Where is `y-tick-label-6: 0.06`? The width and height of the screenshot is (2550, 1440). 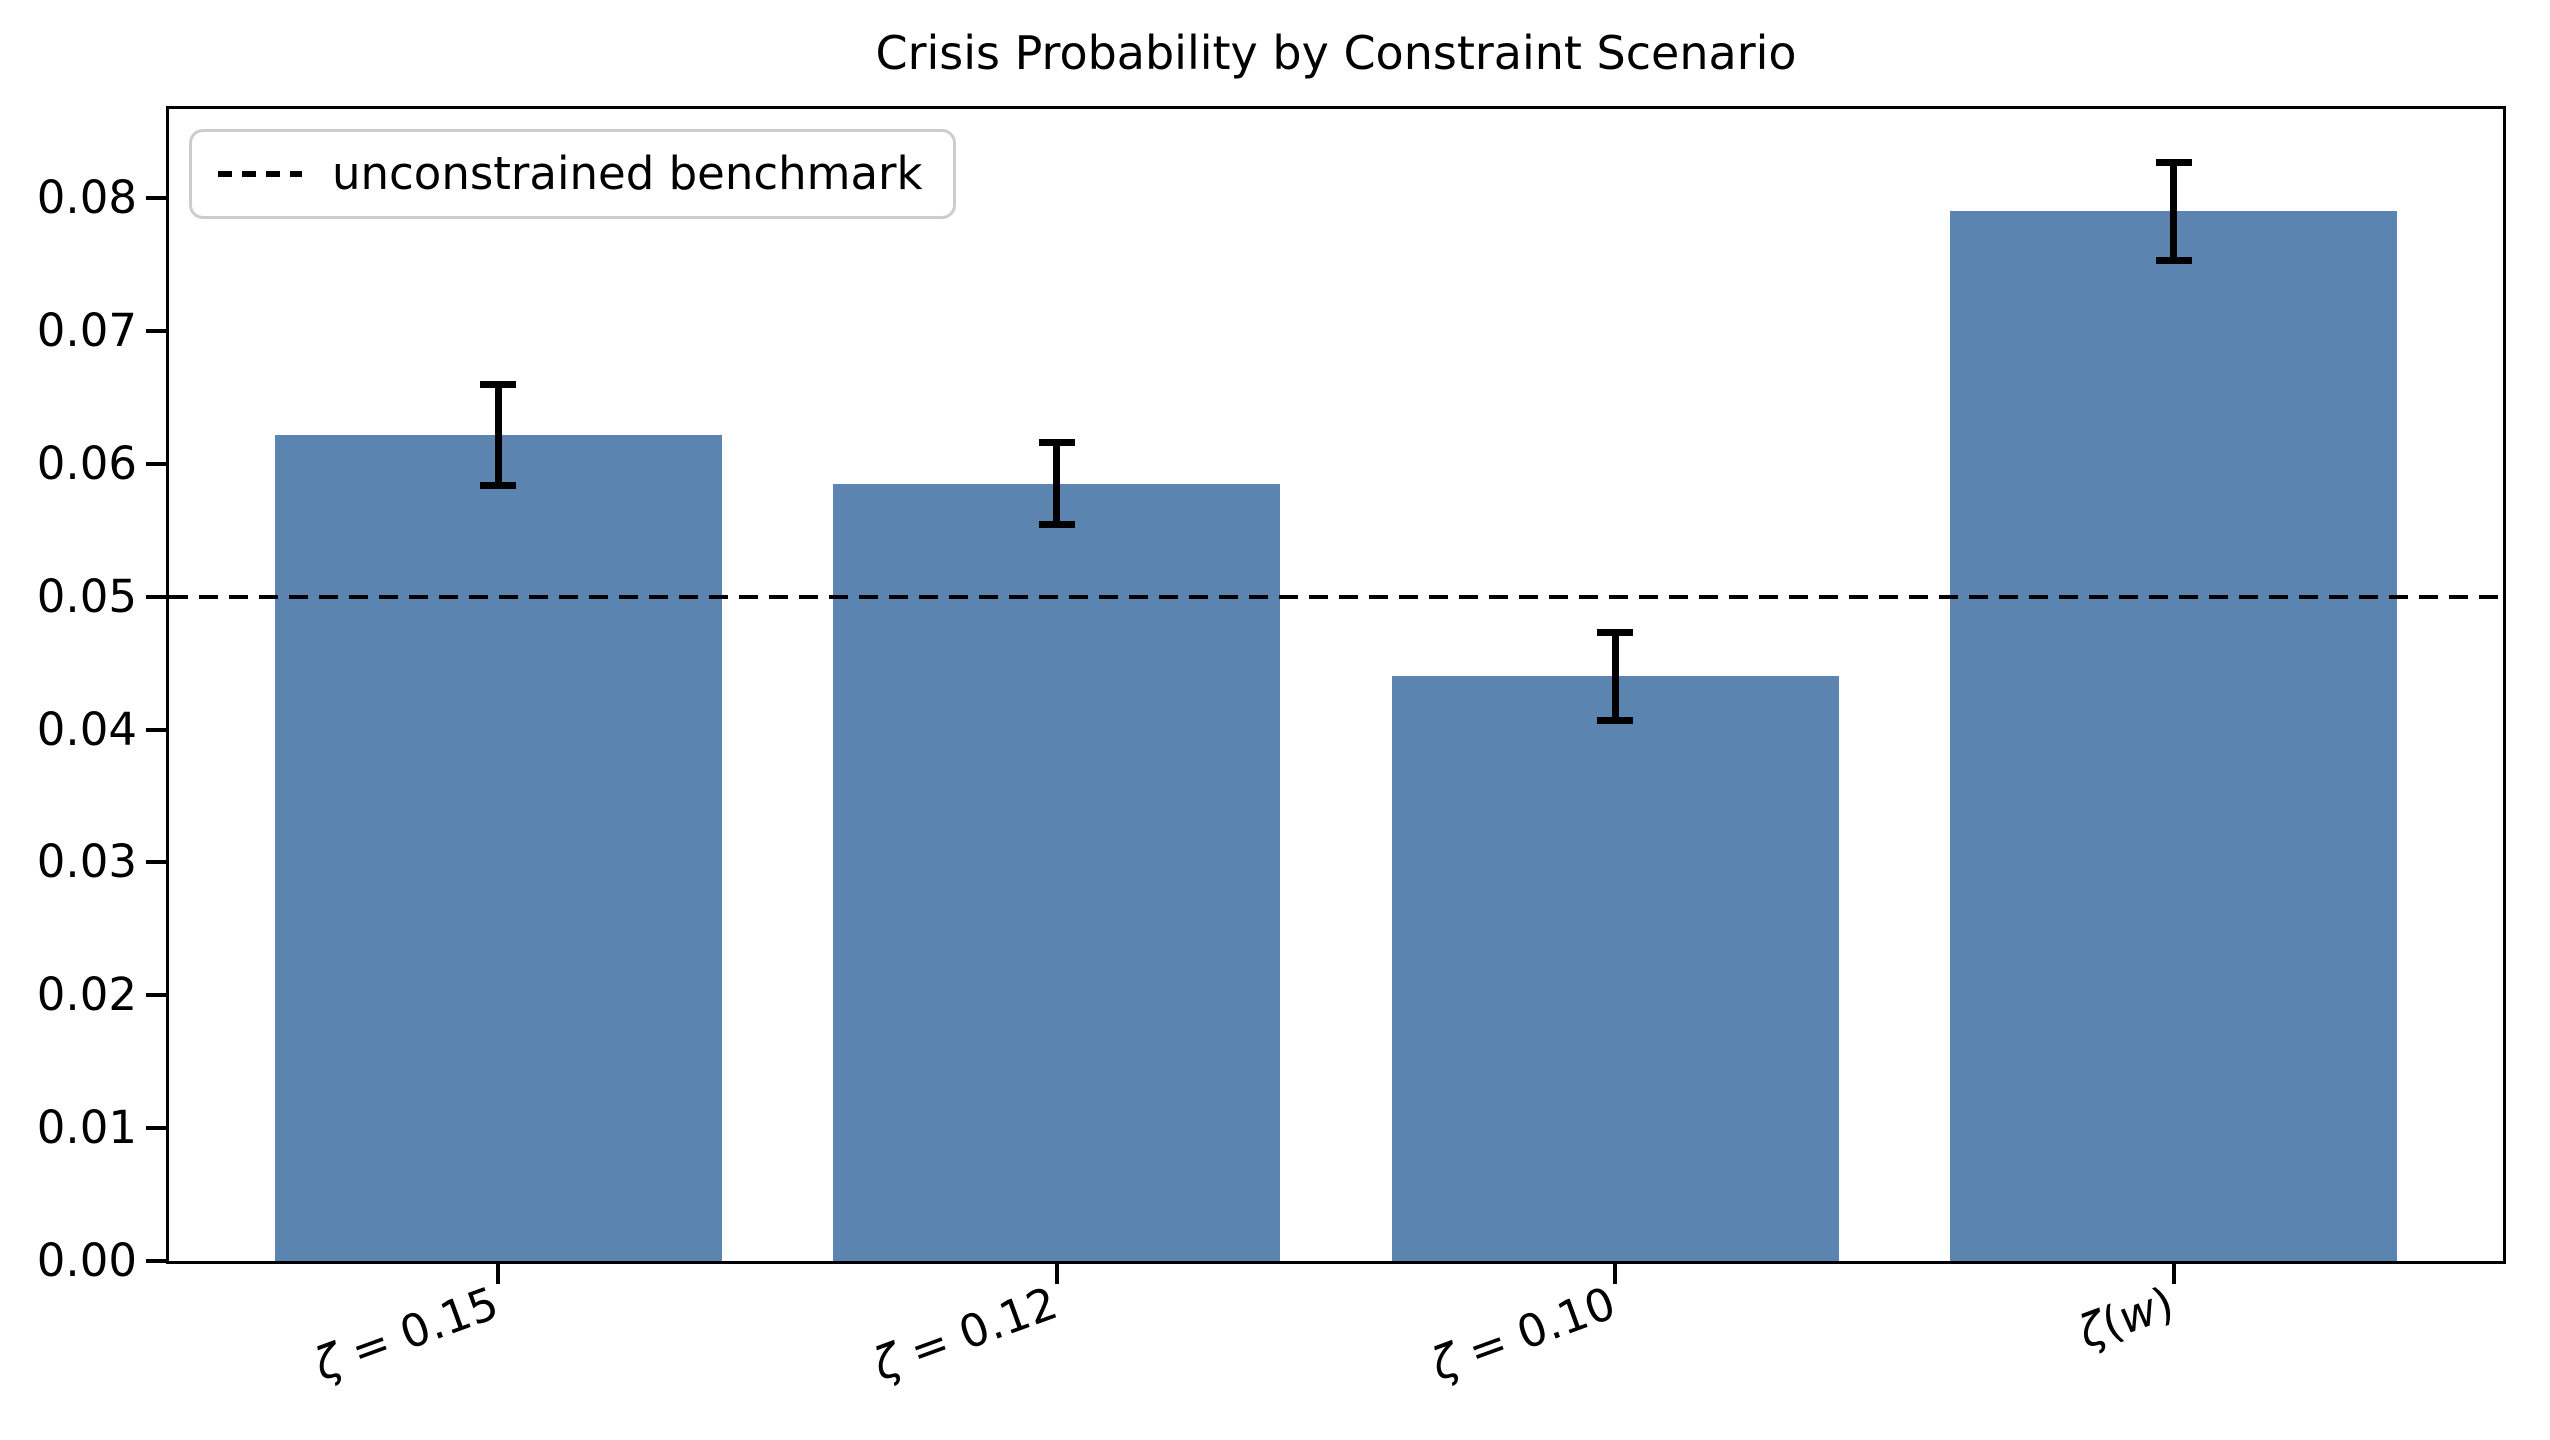
y-tick-label-6: 0.06 is located at coordinates (86, 463).